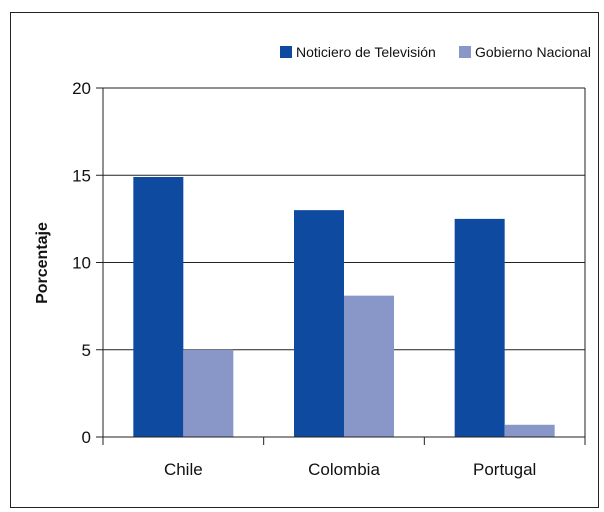  I want to click on y-tick-label-5: 5, so click(86, 350).